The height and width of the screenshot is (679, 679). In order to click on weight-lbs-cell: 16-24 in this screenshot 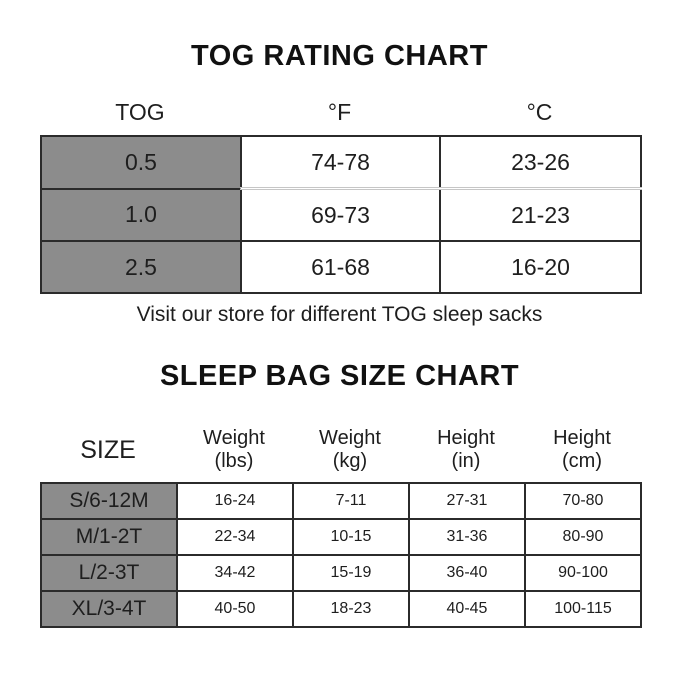, I will do `click(235, 501)`.